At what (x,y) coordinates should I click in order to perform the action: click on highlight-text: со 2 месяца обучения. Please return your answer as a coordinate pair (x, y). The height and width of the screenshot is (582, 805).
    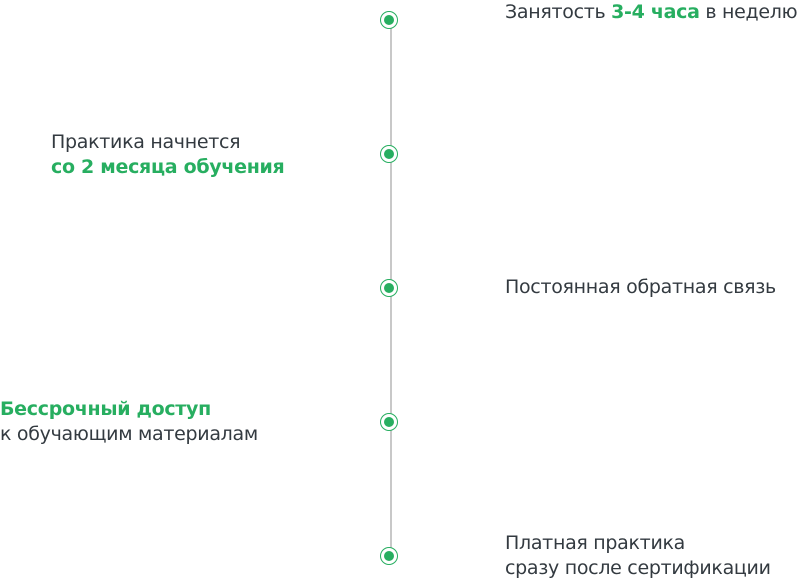
    Looking at the image, I should click on (168, 167).